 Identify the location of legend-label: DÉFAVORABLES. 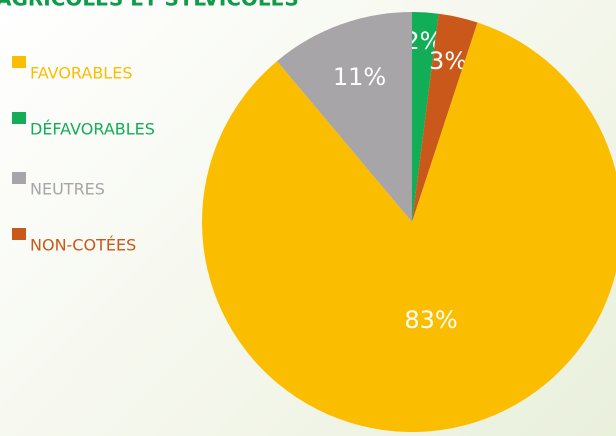
(92, 129).